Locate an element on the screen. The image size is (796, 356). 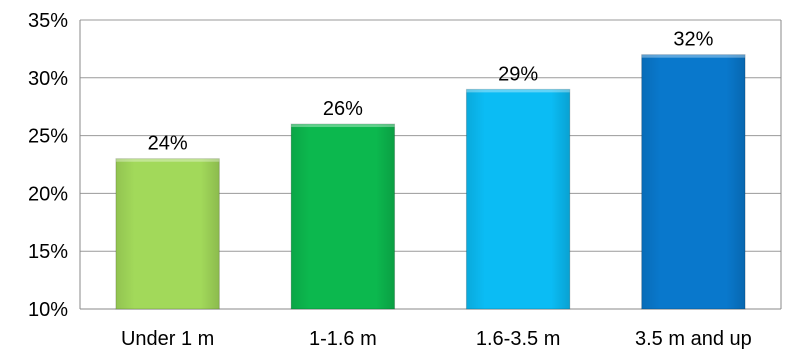
y-tick-label: 25% is located at coordinates (48, 137).